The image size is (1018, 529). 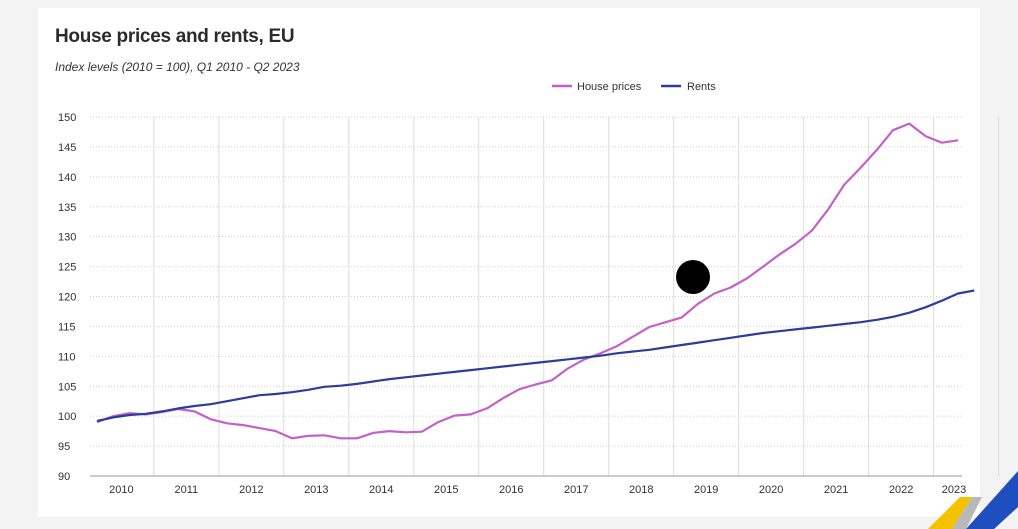 I want to click on black-dot-marker, so click(x=693, y=277).